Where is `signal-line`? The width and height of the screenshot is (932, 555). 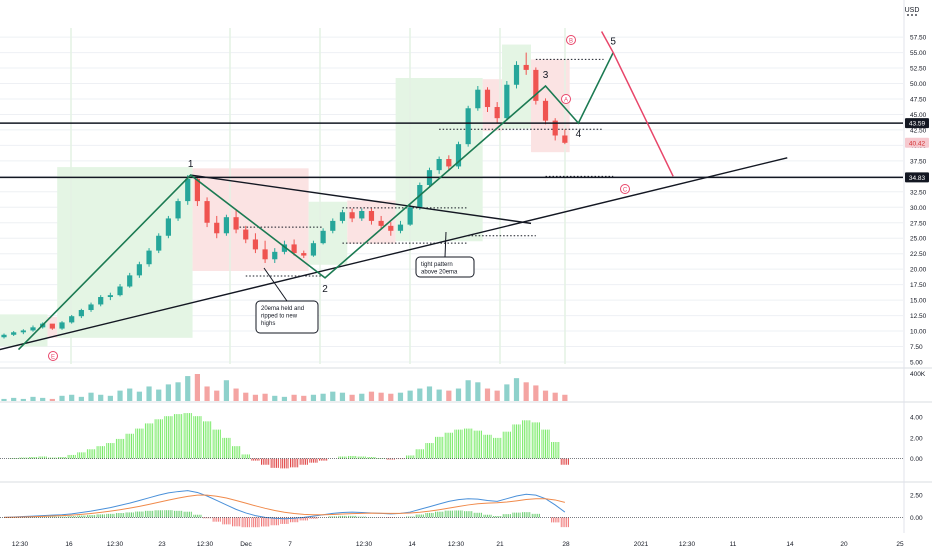
signal-line is located at coordinates (284, 506).